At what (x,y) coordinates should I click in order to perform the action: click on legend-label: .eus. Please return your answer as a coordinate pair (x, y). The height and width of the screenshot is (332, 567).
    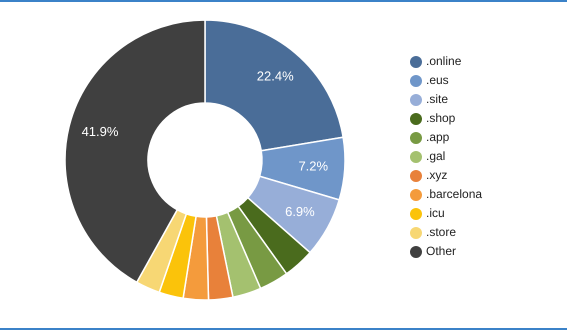
    Looking at the image, I should click on (437, 80).